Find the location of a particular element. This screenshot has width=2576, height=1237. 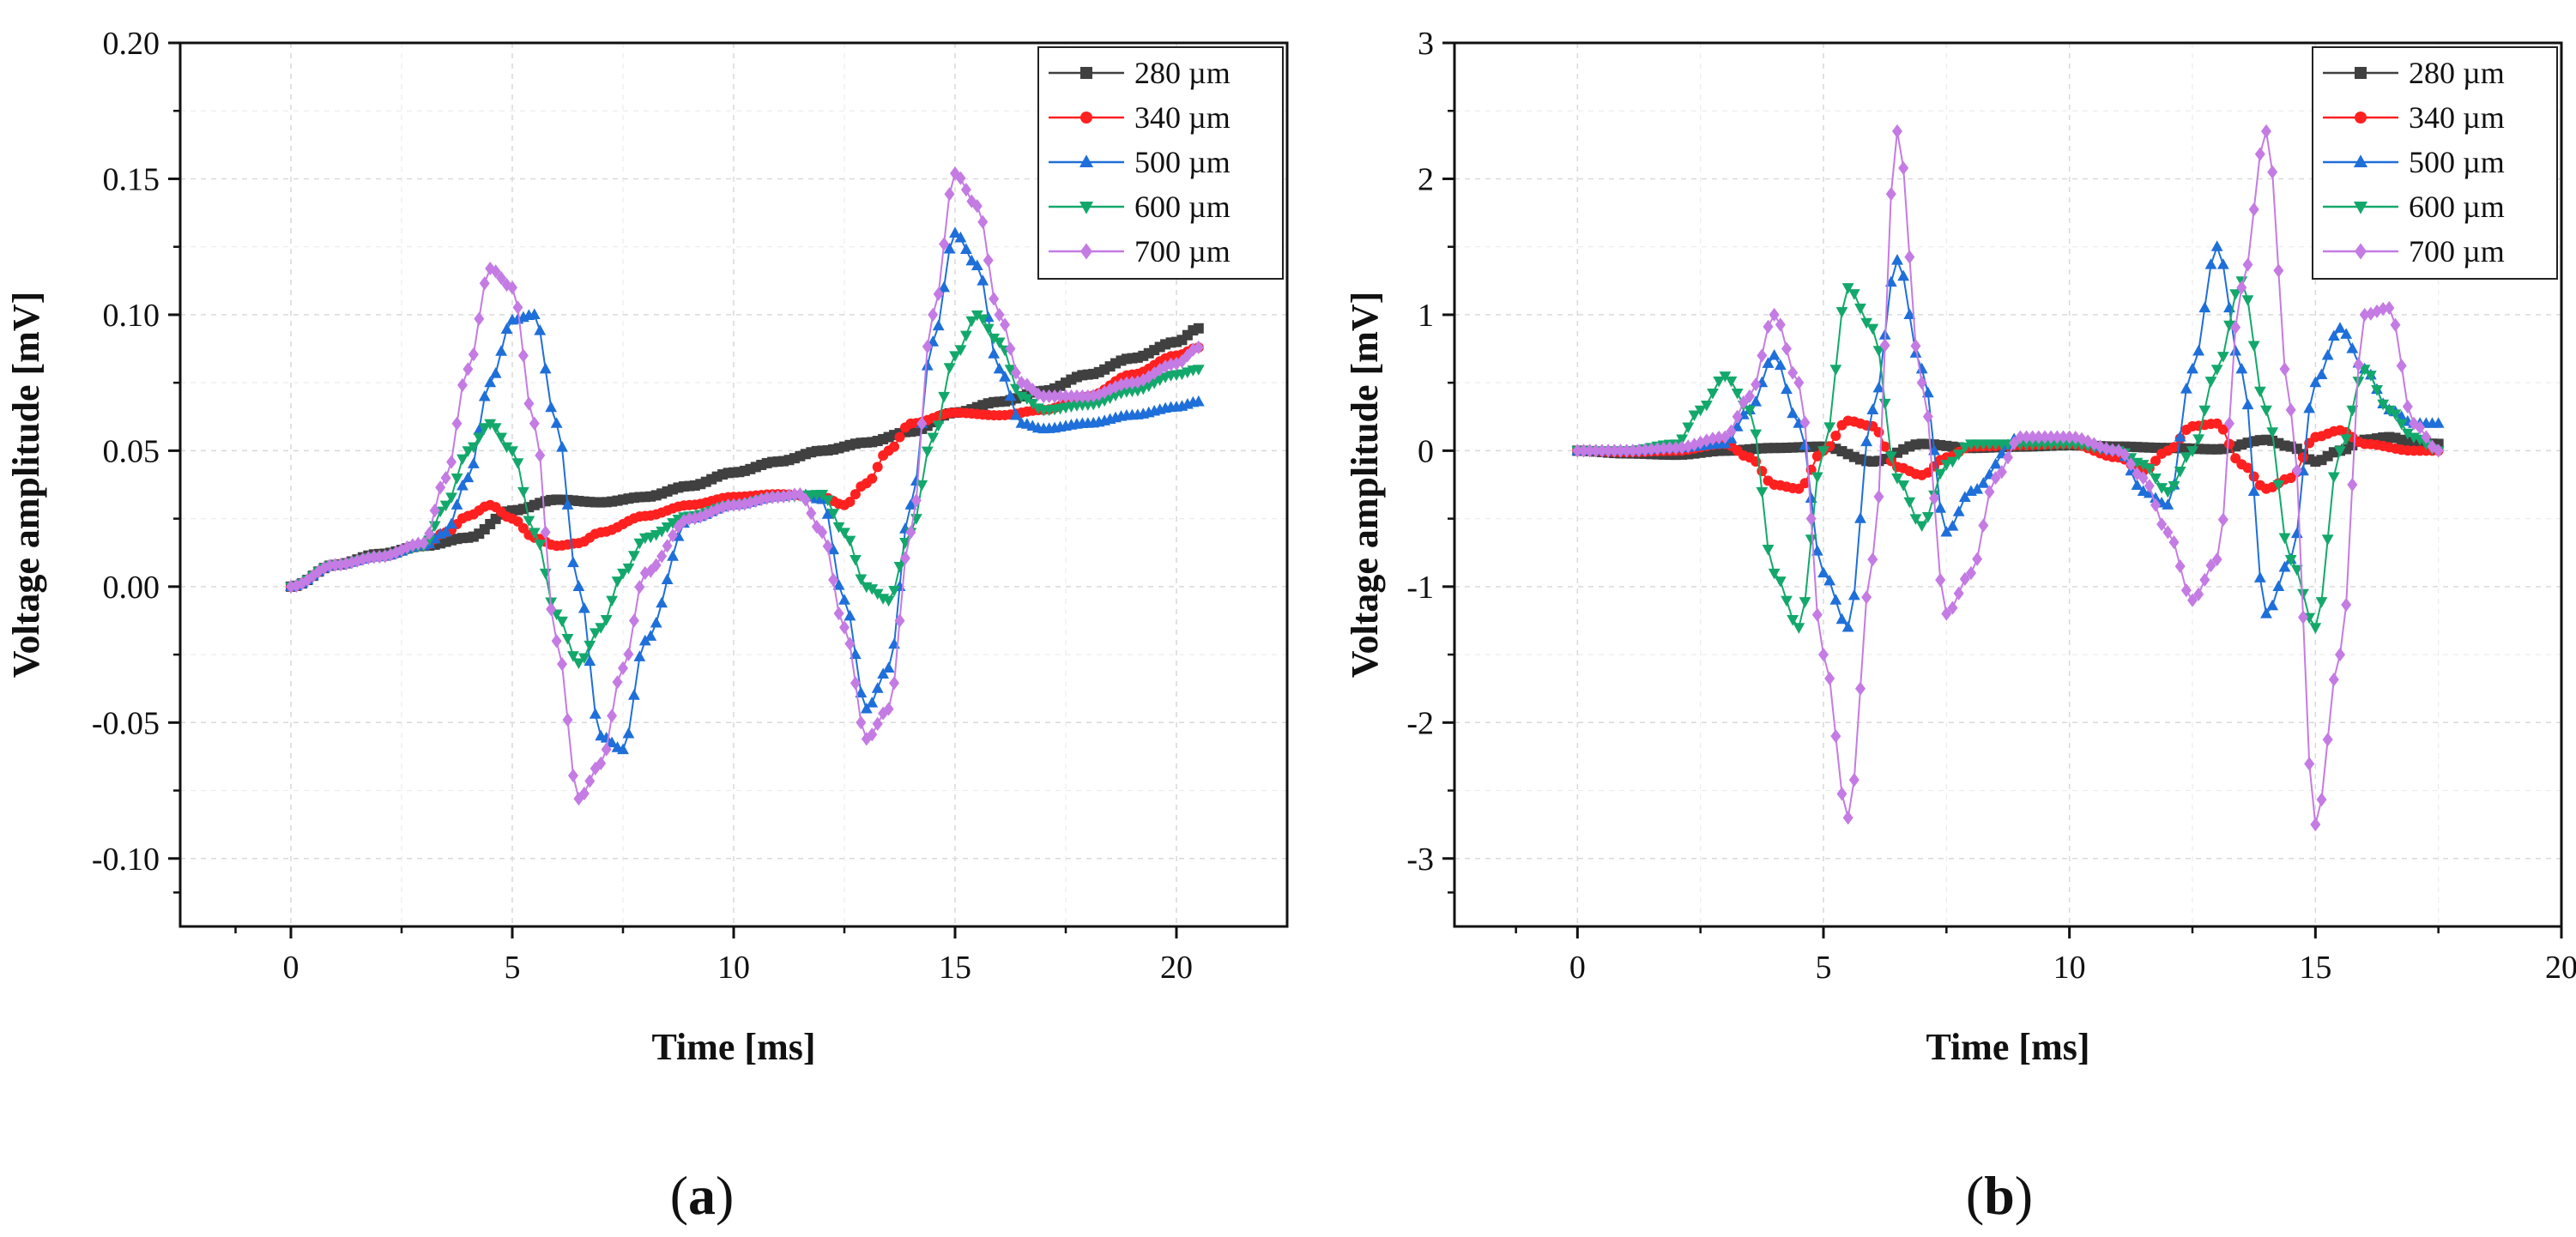

legend: 280 µm 340 µm 500 µm 600 µm 700 µm is located at coordinates (2435, 163).